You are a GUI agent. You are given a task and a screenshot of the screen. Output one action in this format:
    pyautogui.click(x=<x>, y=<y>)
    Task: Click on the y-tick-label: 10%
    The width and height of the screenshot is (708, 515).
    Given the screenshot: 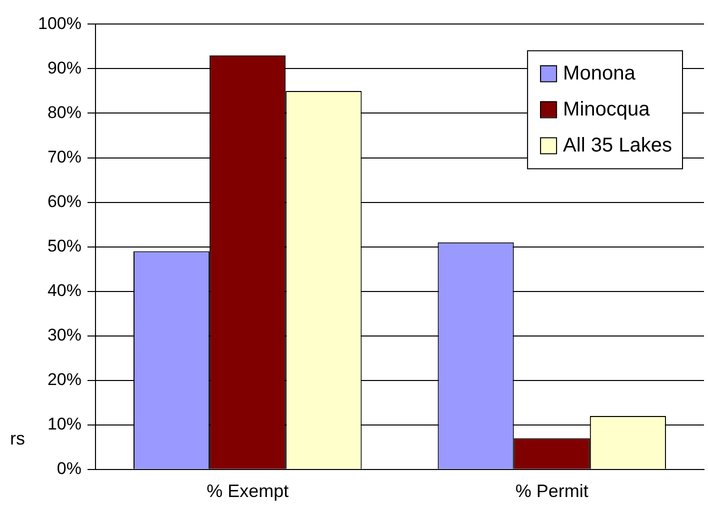 What is the action you would take?
    pyautogui.click(x=64, y=424)
    